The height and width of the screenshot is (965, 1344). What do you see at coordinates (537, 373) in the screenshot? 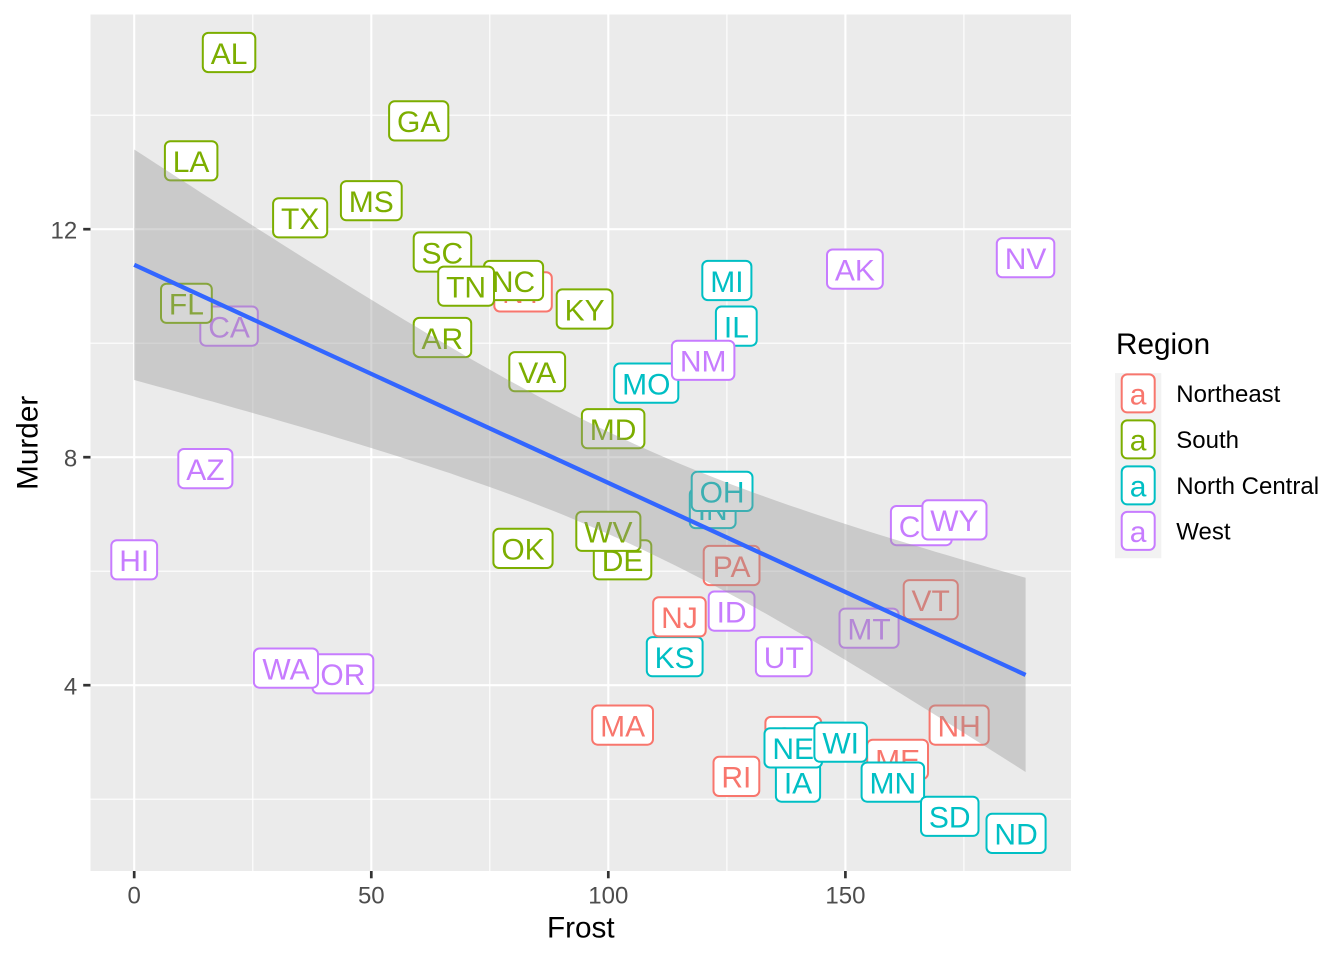
I see `svg-text: VA` at bounding box center [537, 373].